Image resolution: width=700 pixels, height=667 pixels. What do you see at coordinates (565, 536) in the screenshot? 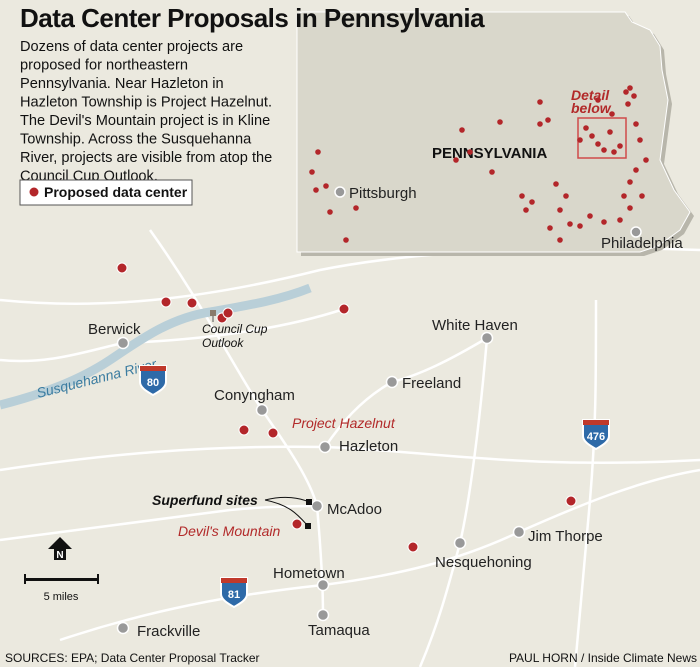
I see `place-label: Jim Thorpe` at bounding box center [565, 536].